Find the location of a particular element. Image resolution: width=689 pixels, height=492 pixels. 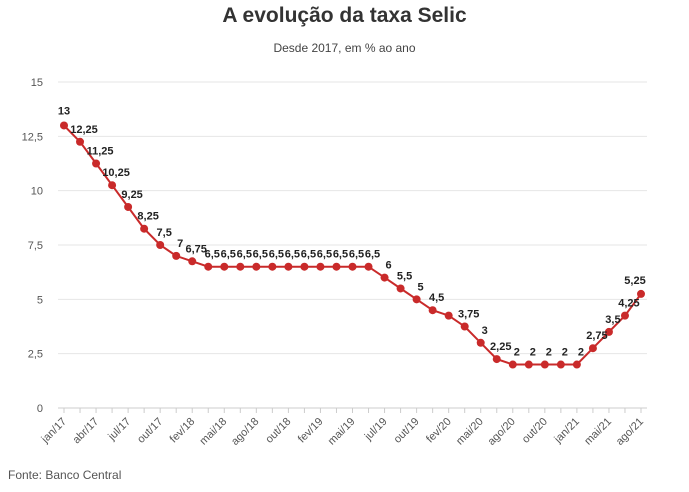

y-tick-label: 0 is located at coordinates (40, 409).